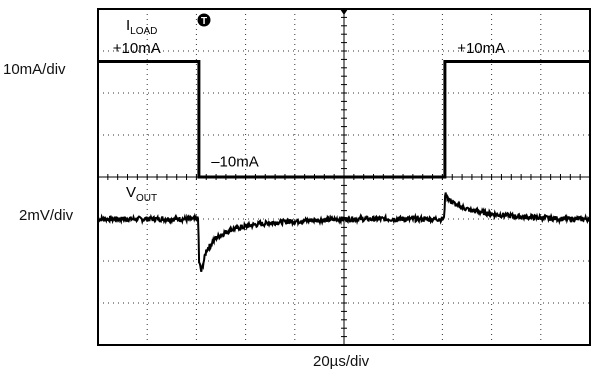  I want to click on trigger-position-marker, so click(344, 12).